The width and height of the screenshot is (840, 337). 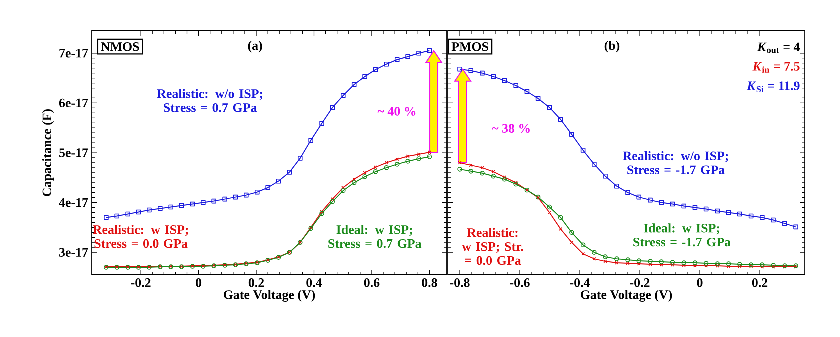 What do you see at coordinates (140, 236) in the screenshot?
I see `series-label: Realistic: w ISP; Stress = 0.0 GPa` at bounding box center [140, 236].